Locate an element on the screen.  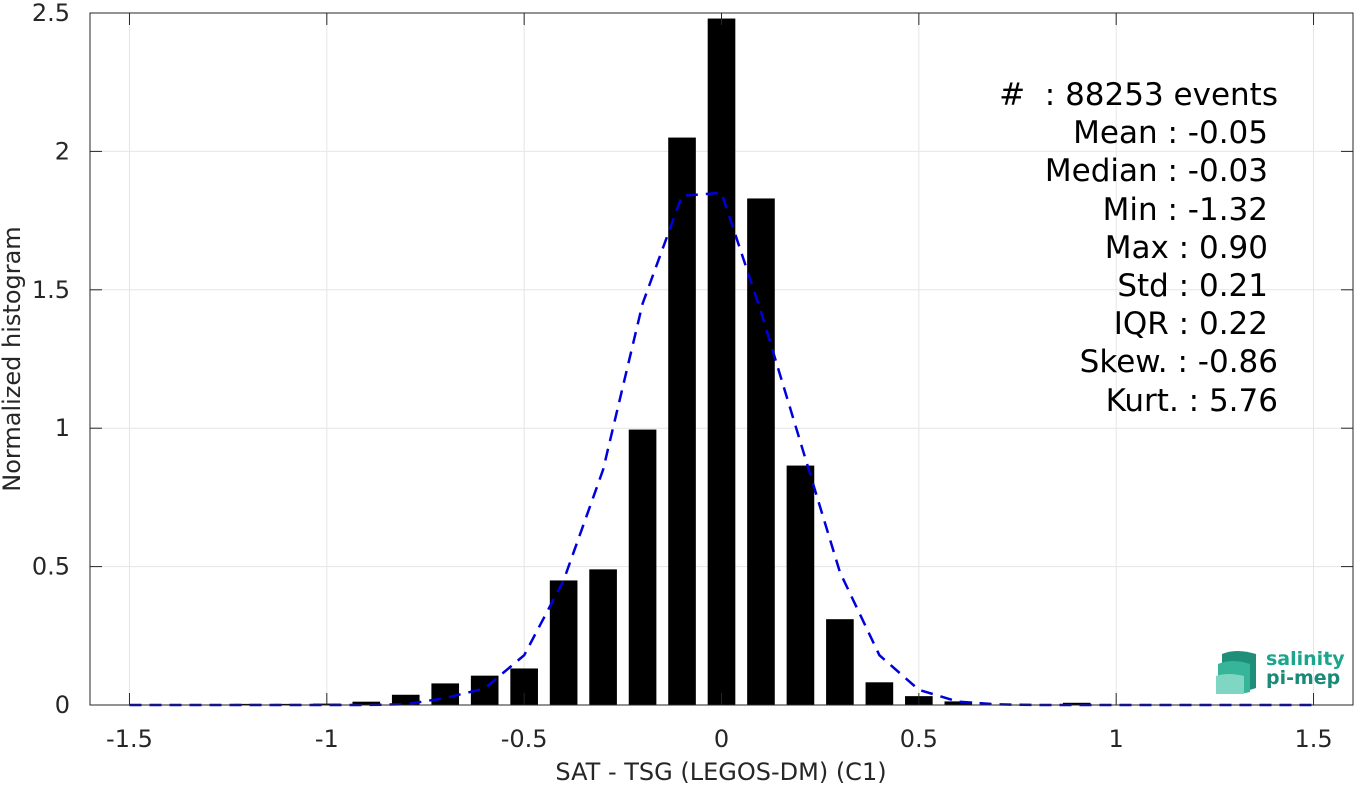
stat-max: Max : 0.90 is located at coordinates (1186, 247).